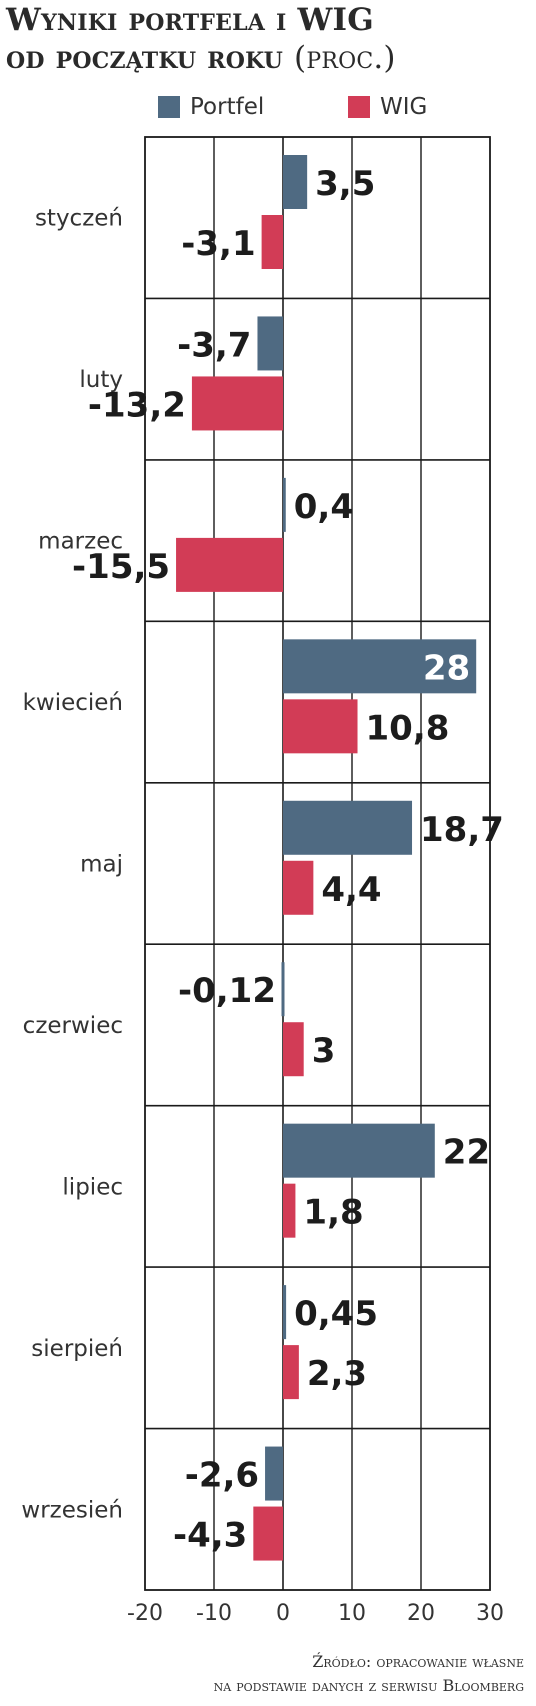 The height and width of the screenshot is (1706, 536). What do you see at coordinates (337, 1374) in the screenshot?
I see `data-label-wig: 2,3` at bounding box center [337, 1374].